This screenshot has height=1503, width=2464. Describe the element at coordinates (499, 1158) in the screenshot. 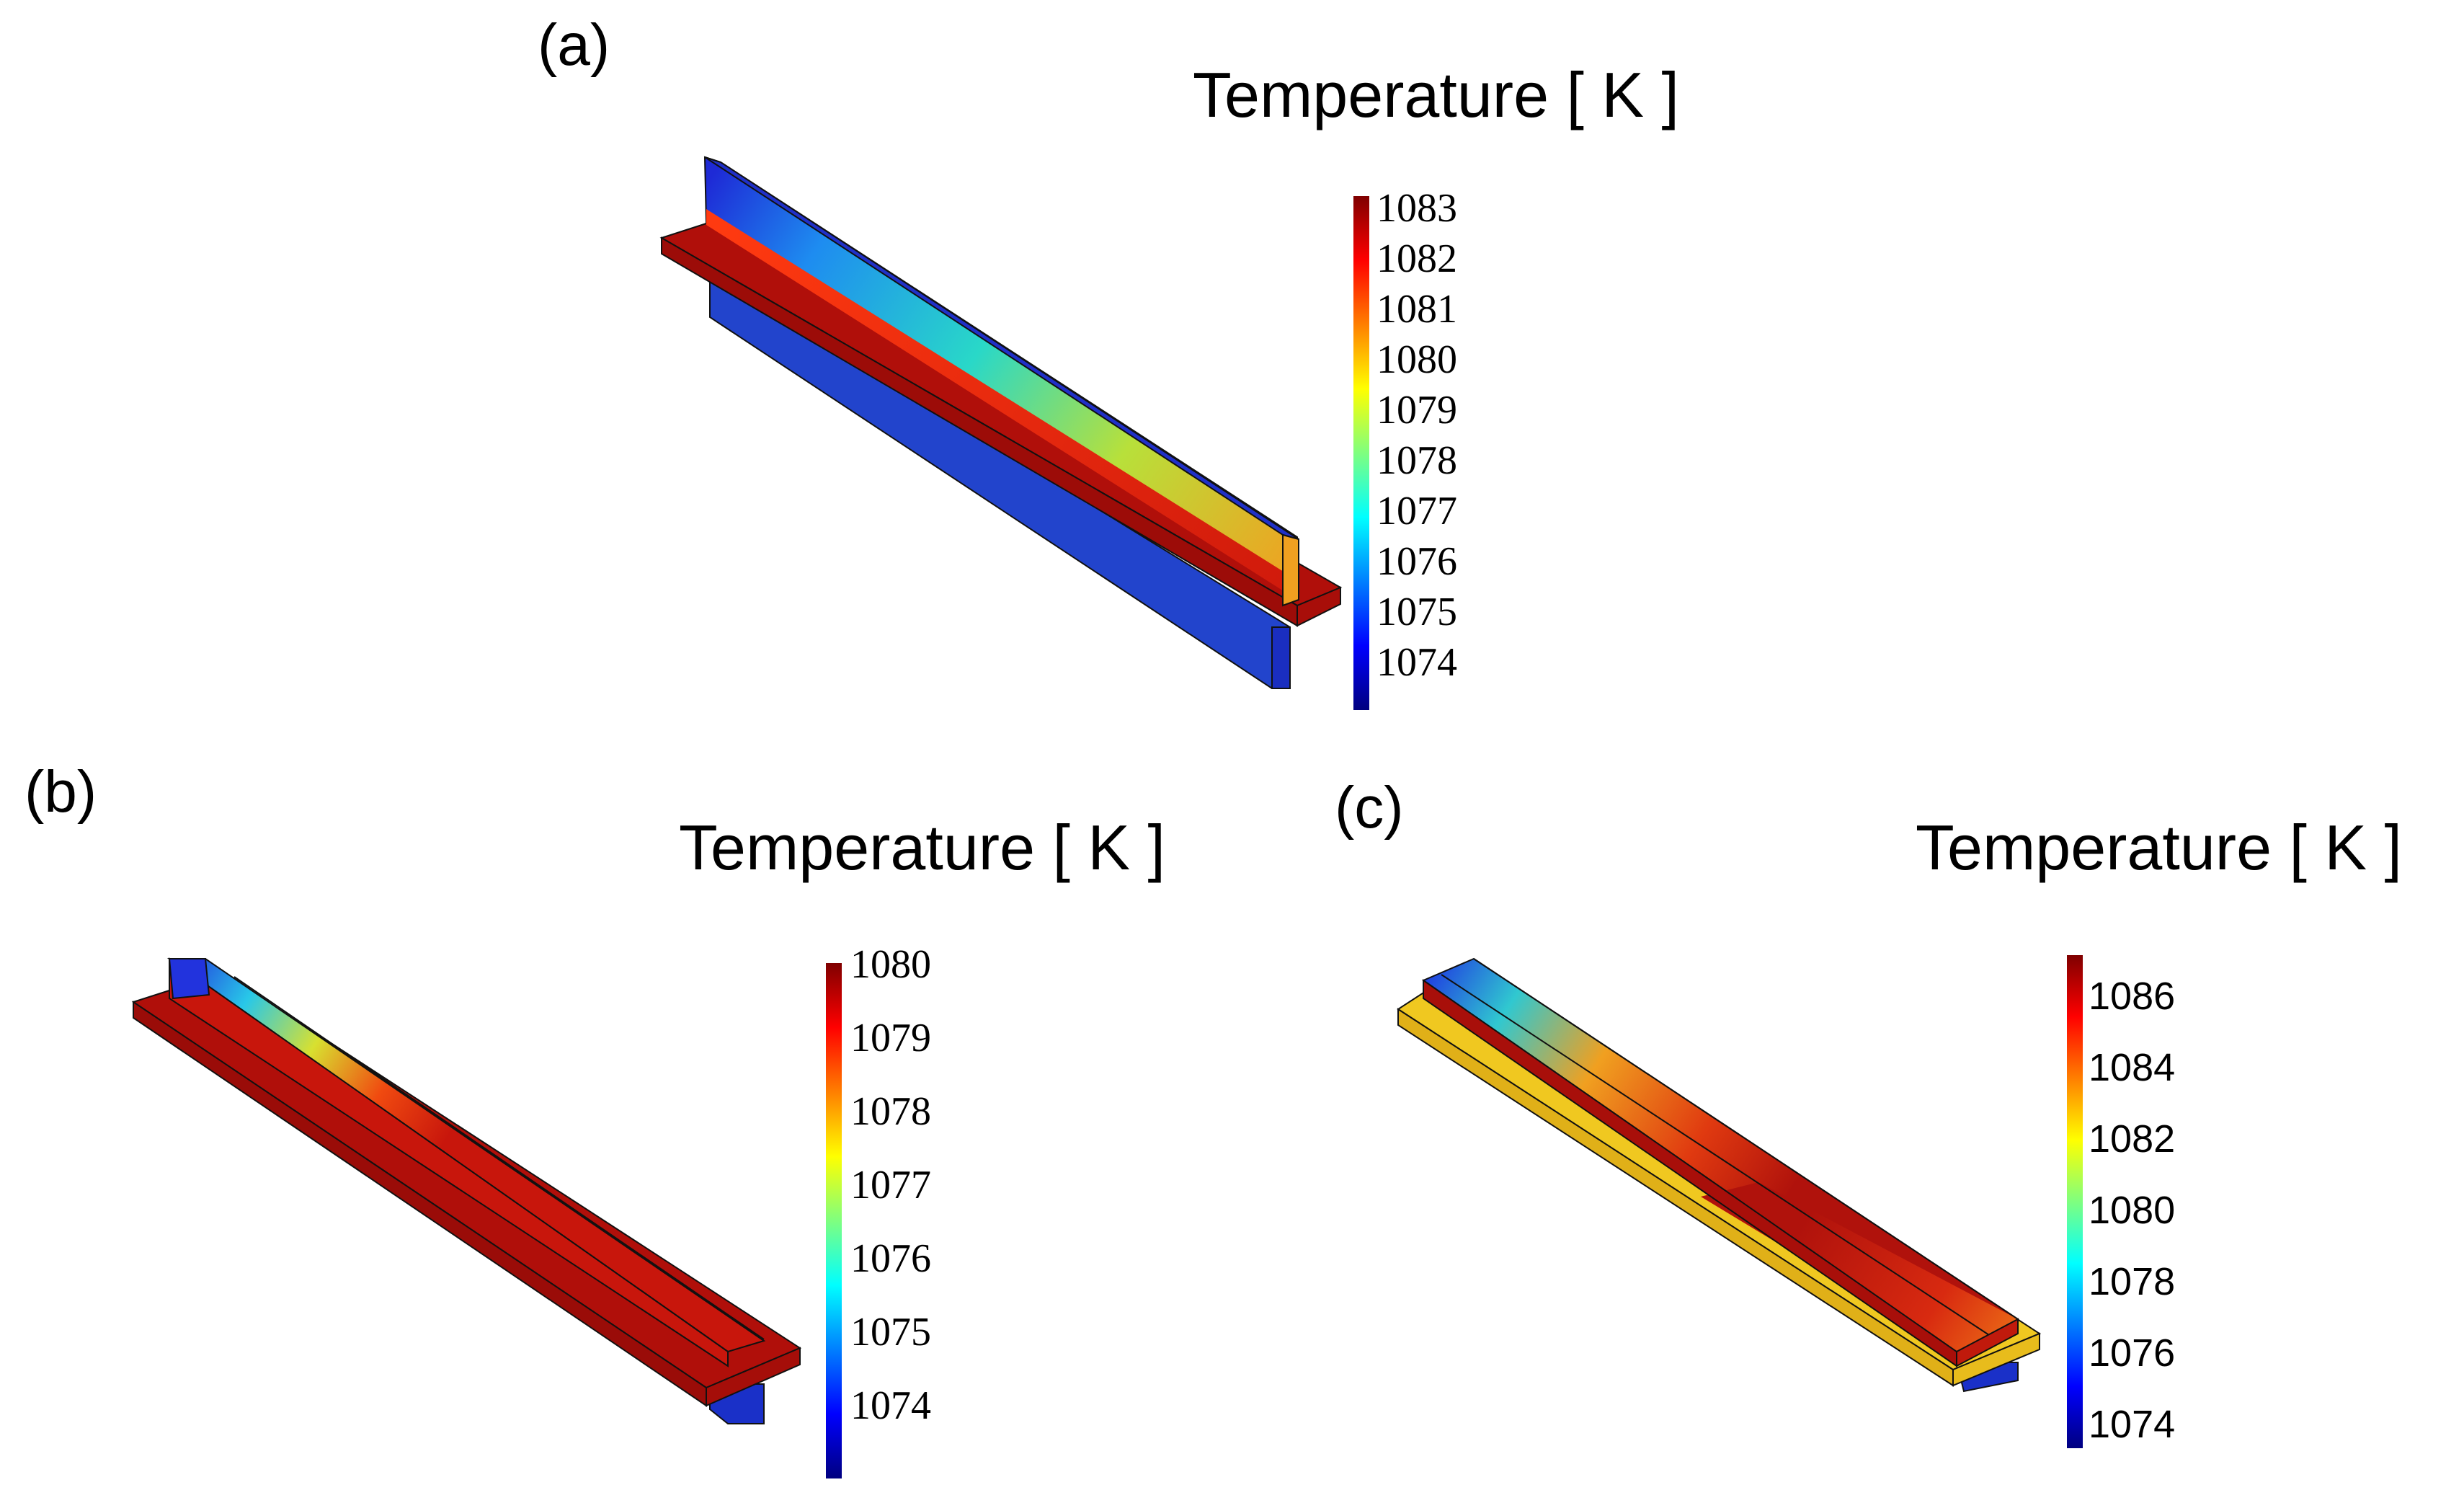

I see `web-edge` at that location.